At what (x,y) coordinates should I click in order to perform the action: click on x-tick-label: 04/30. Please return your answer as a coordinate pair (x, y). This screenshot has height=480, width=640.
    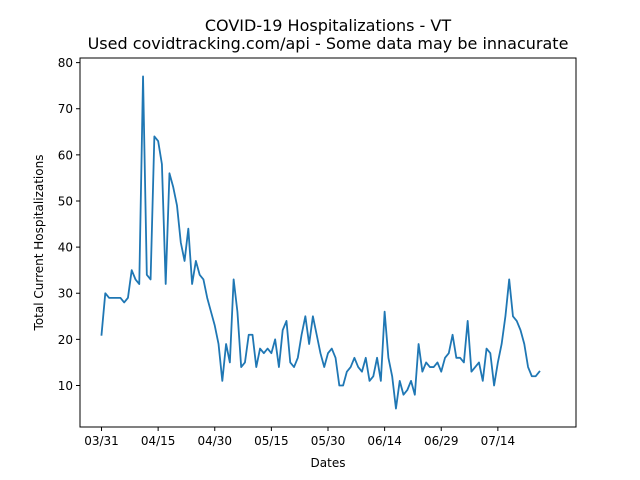
    Looking at the image, I should click on (214, 441).